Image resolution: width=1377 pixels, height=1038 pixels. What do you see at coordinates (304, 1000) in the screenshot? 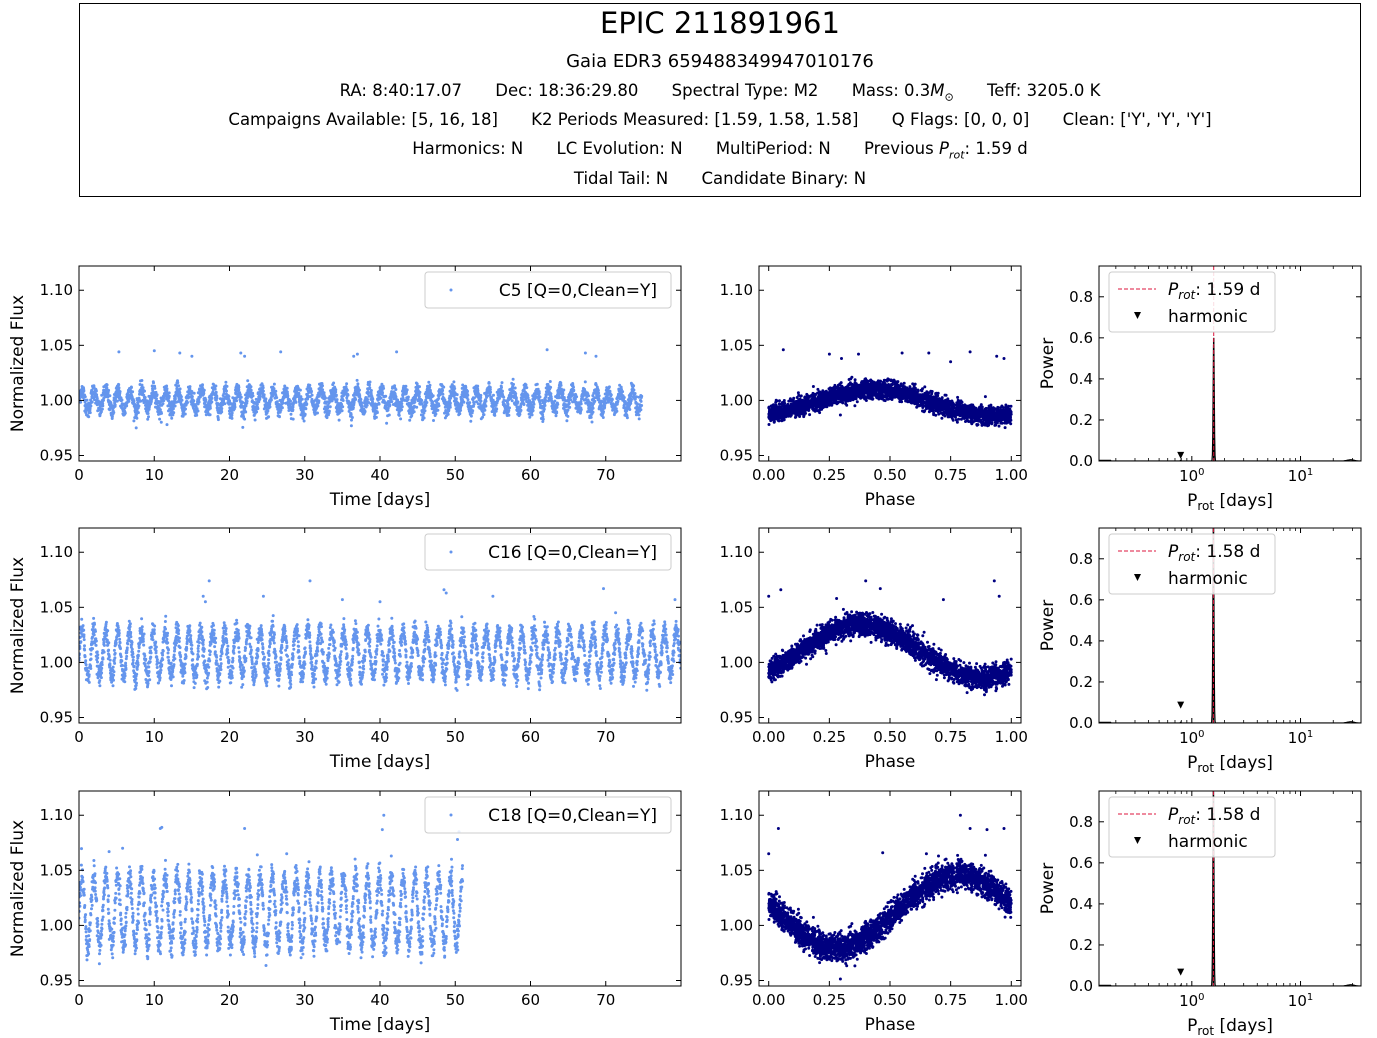
I see `x-tick-label: 30` at bounding box center [304, 1000].